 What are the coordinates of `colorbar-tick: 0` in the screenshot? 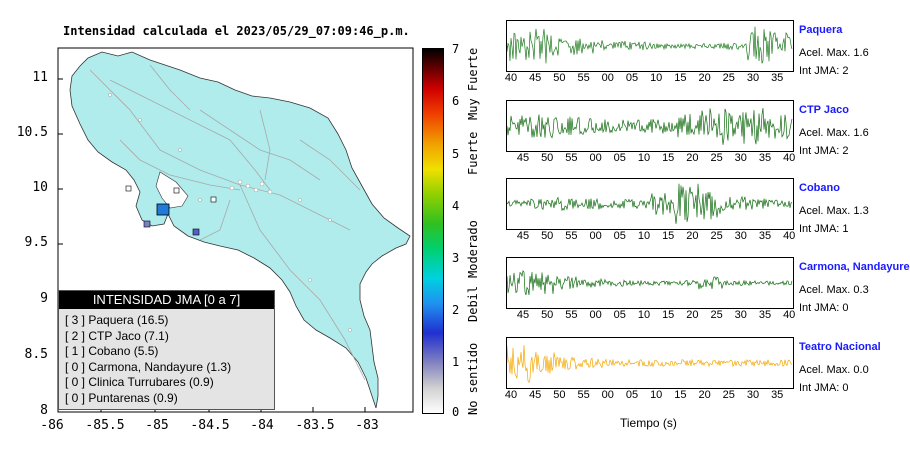 It's located at (456, 412).